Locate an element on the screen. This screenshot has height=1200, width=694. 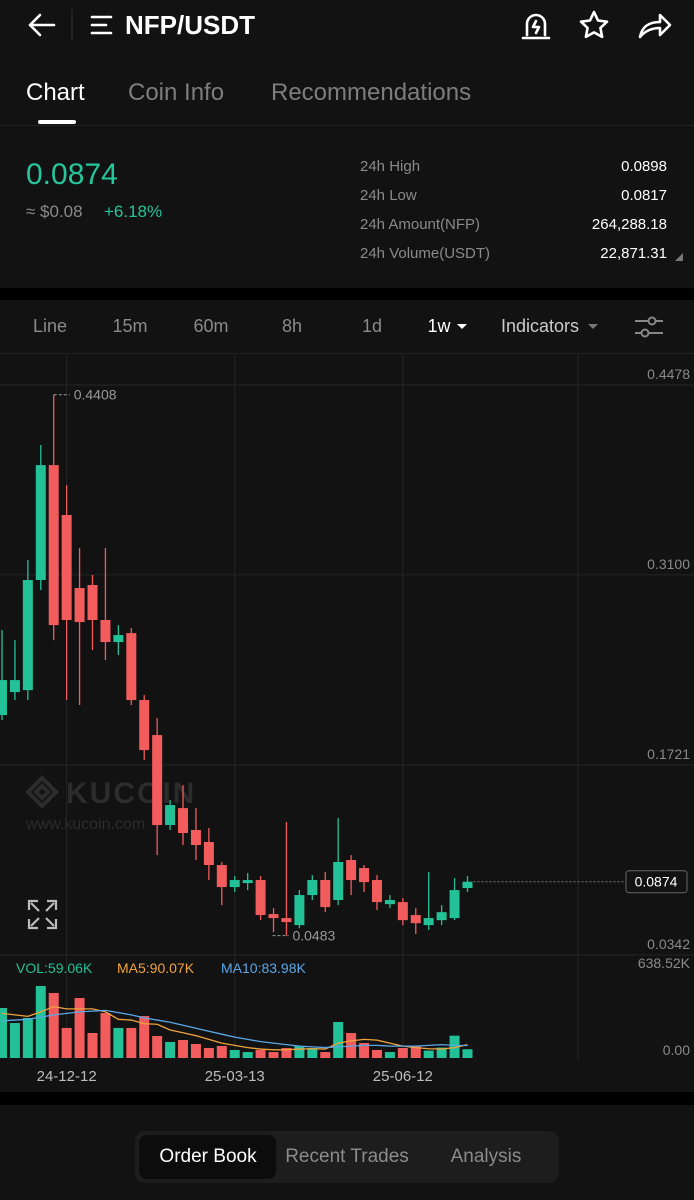
legend-entry: MA10:83.98K is located at coordinates (263, 968).